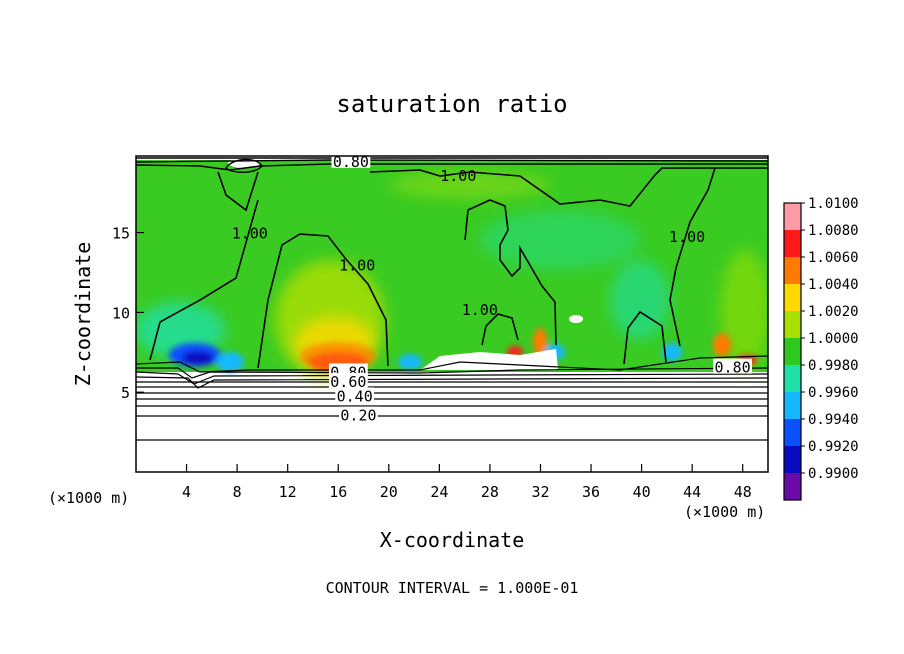 The image size is (904, 654). I want to click on colorbar-frame, so click(792, 351).